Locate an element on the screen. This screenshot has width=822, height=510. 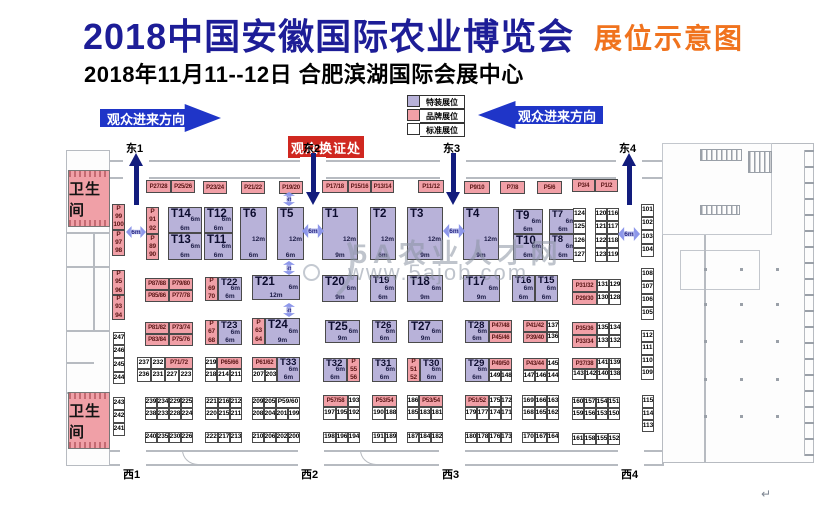
booth-label: T1 is located at coordinates (332, 214).